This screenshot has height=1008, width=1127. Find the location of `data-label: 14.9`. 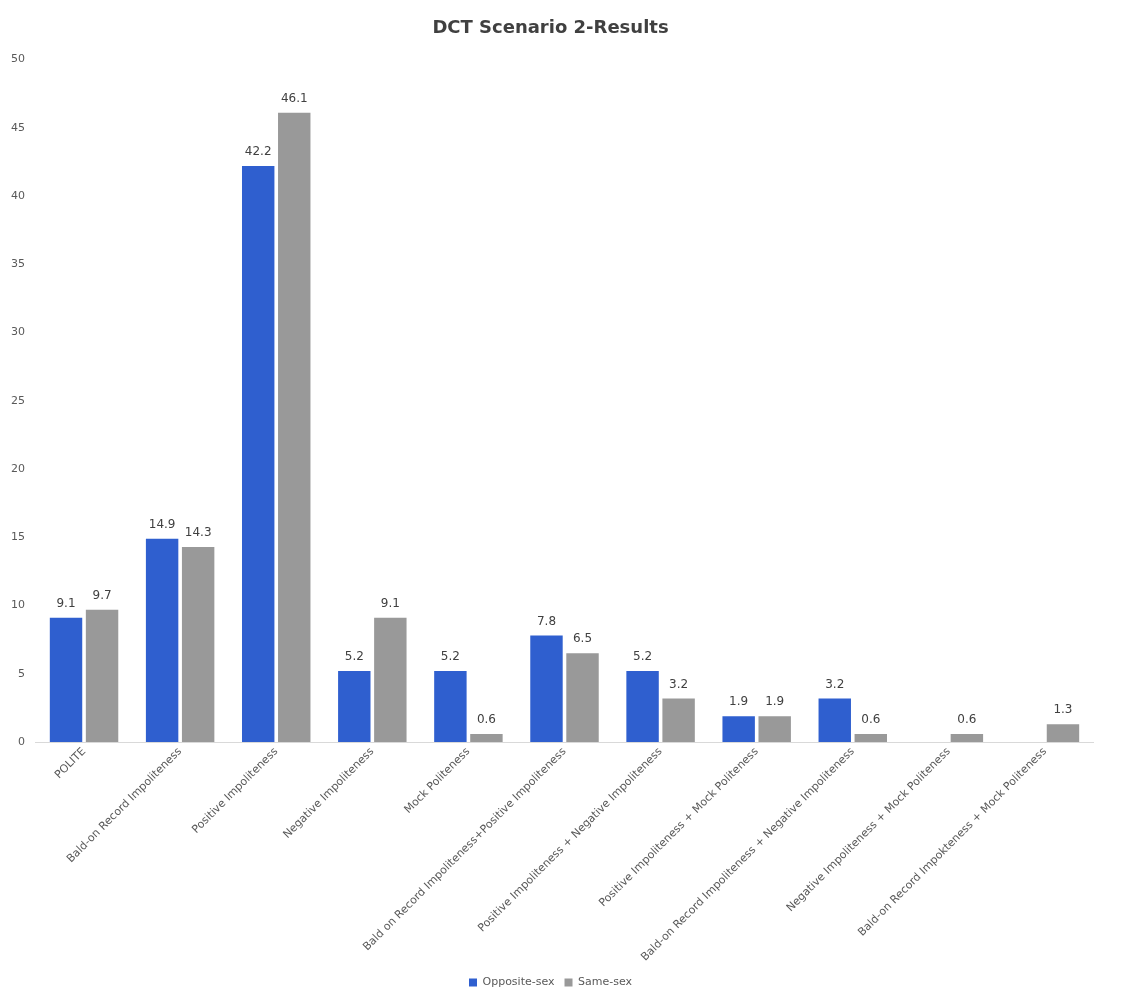

data-label: 14.9 is located at coordinates (162, 523).